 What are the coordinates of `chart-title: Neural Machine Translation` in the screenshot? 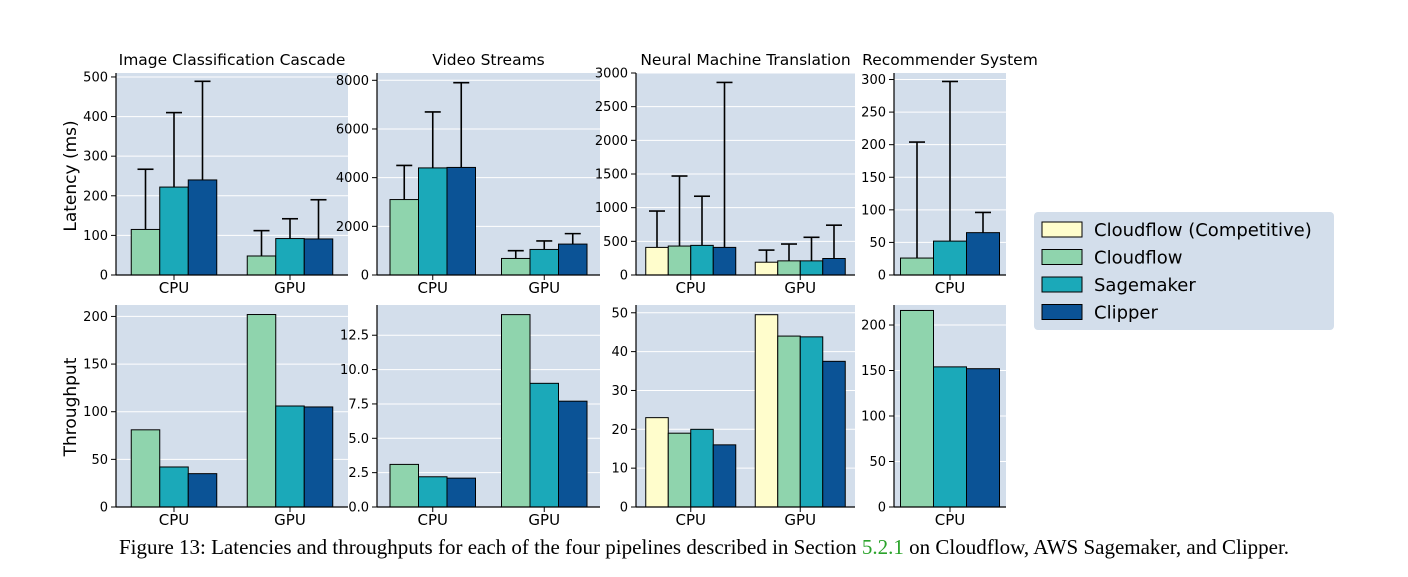 It's located at (745, 60).